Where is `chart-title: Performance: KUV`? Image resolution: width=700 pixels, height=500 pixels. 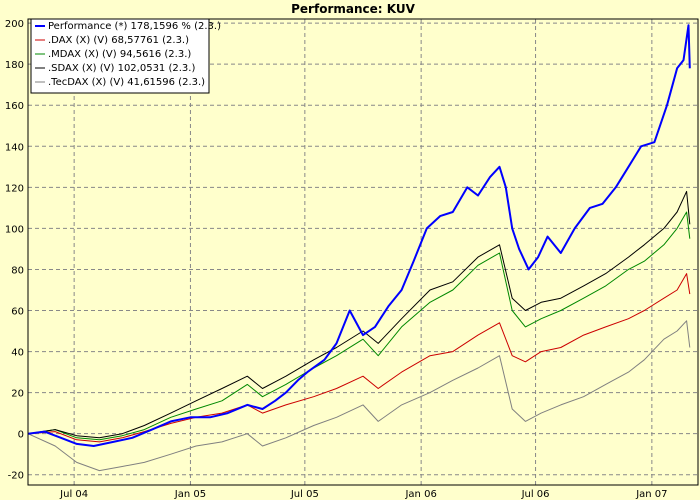
chart-title: Performance: KUV is located at coordinates (353, 9).